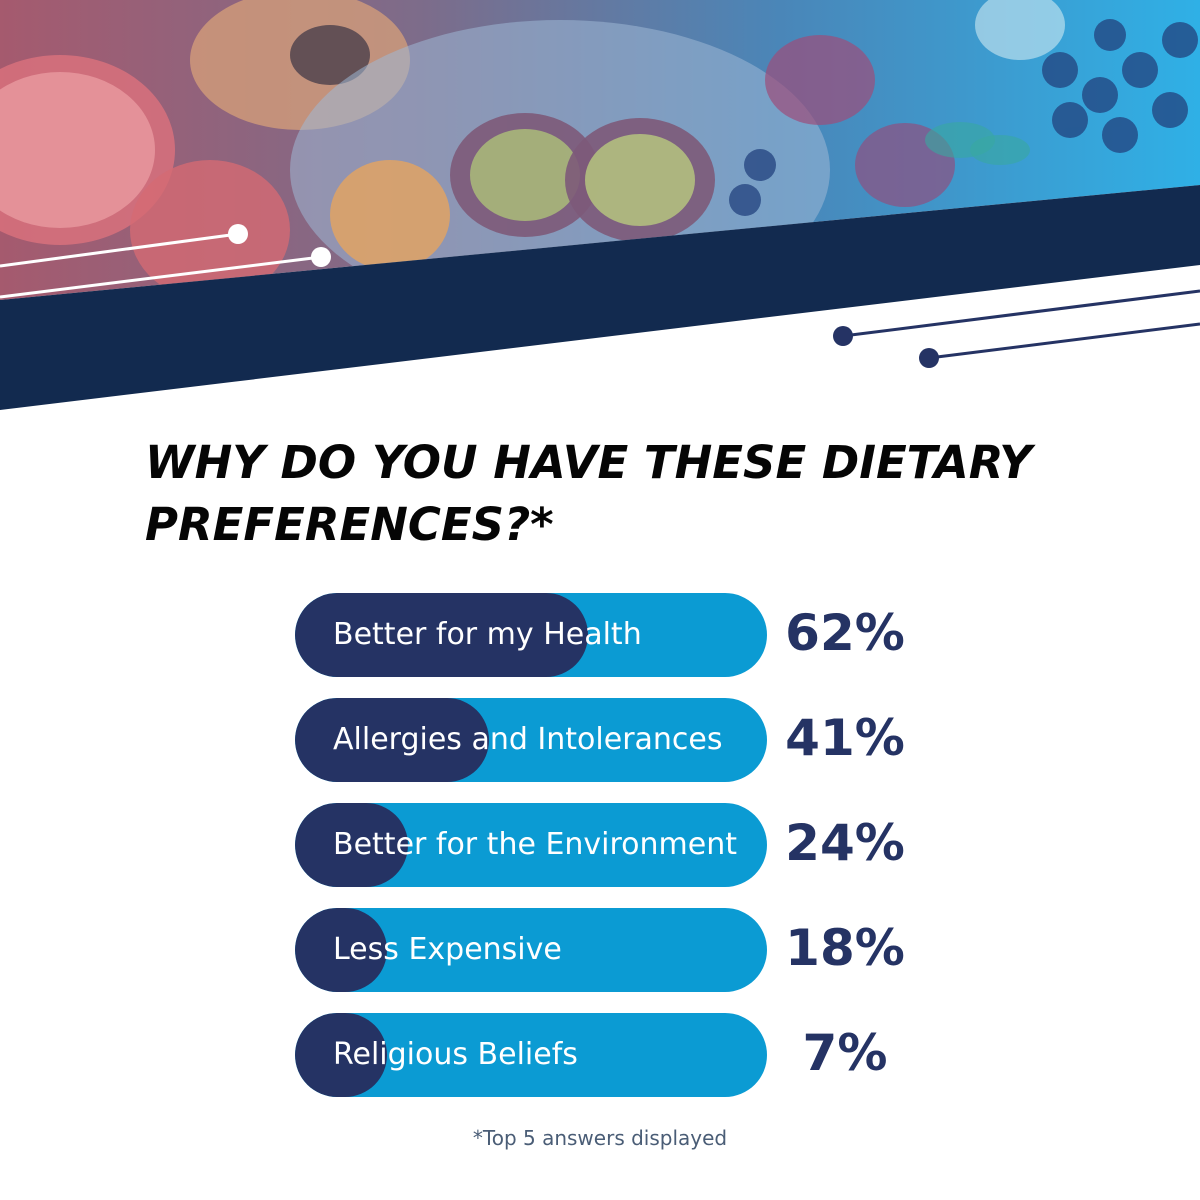 The image size is (1200, 1200). What do you see at coordinates (447, 949) in the screenshot?
I see `bar-label: Less Expensive` at bounding box center [447, 949].